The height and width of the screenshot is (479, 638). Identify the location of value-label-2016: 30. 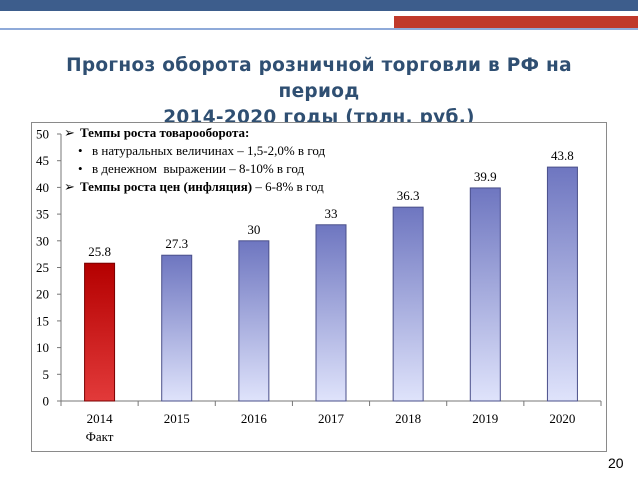
(253, 229).